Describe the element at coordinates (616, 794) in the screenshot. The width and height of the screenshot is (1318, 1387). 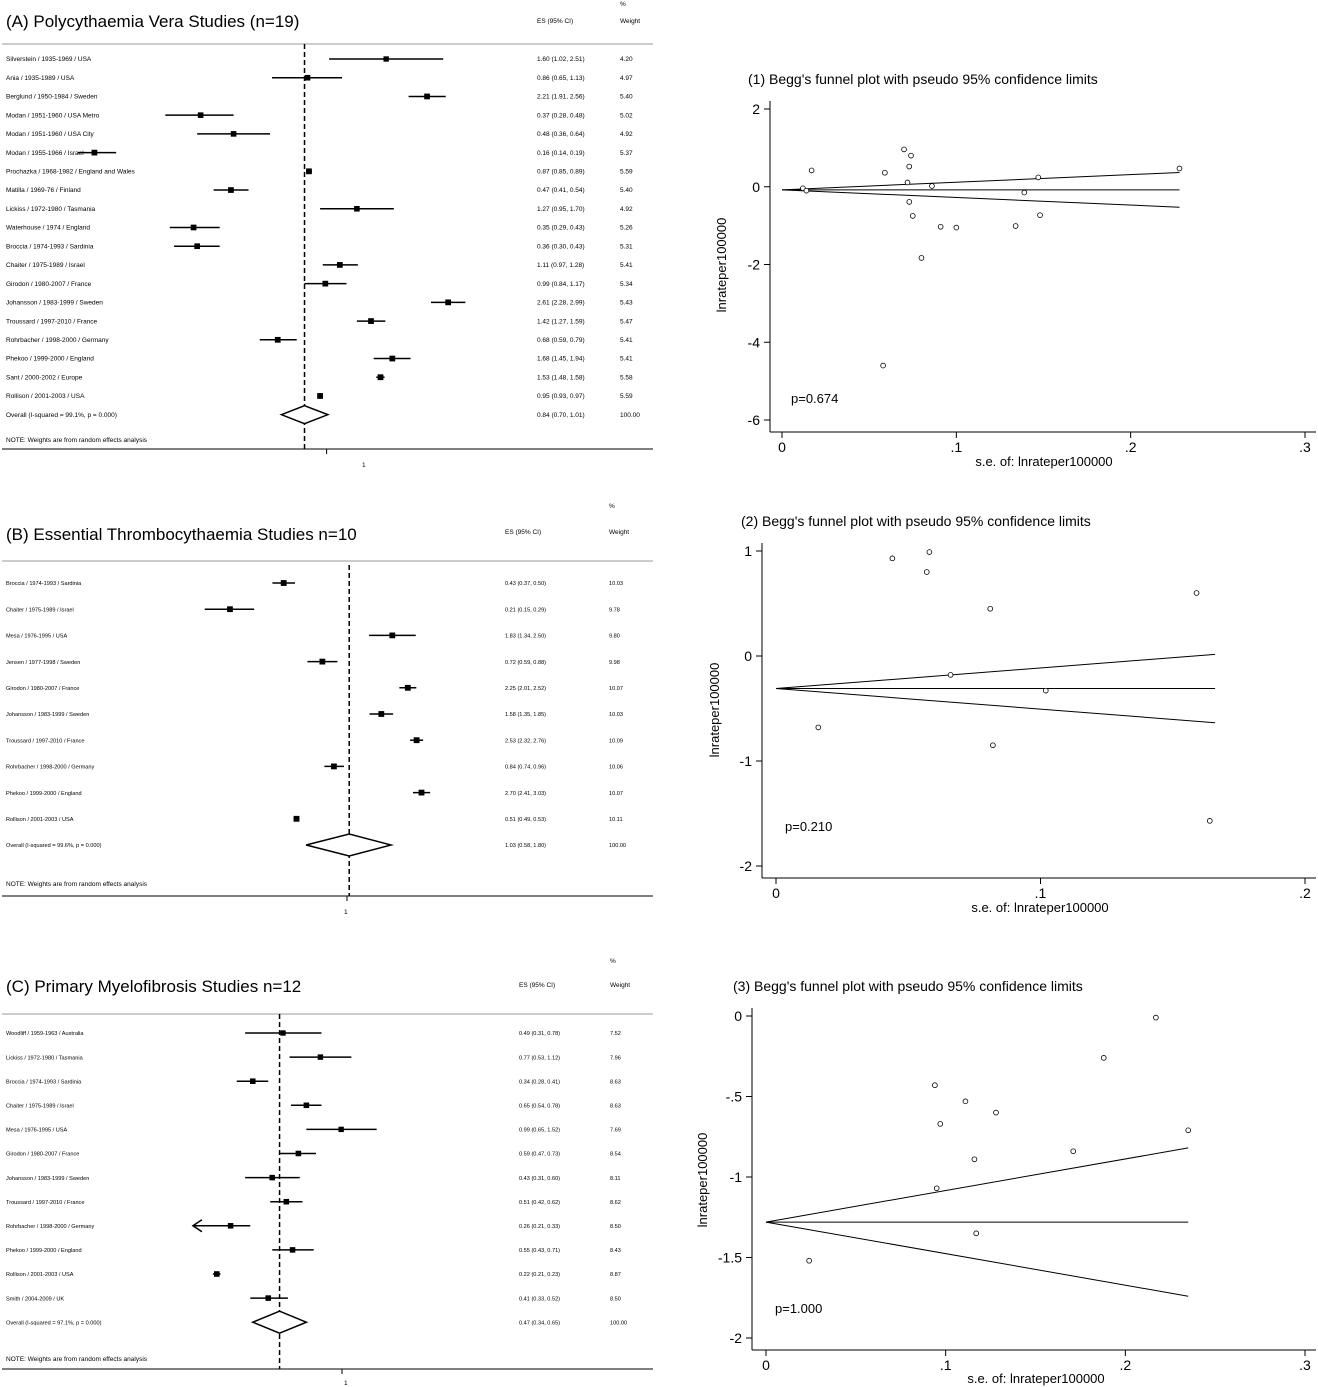
I see `study-weight: 10.07` at that location.